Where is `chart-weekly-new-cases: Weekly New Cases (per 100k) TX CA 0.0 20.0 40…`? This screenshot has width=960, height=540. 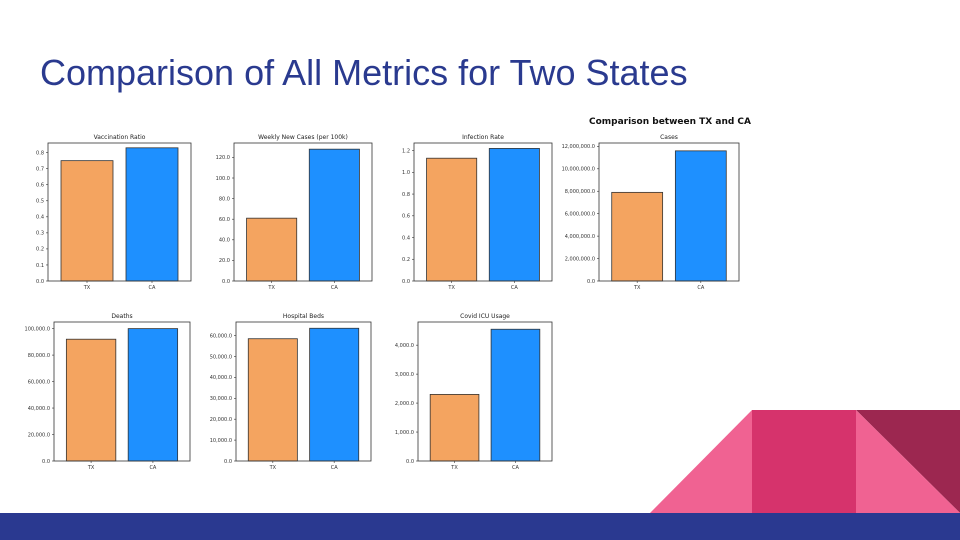
chart-weekly-new-cases: Weekly New Cases (per 100k) TX CA 0.0 20.0 40… is located at coordinates (294, 212).